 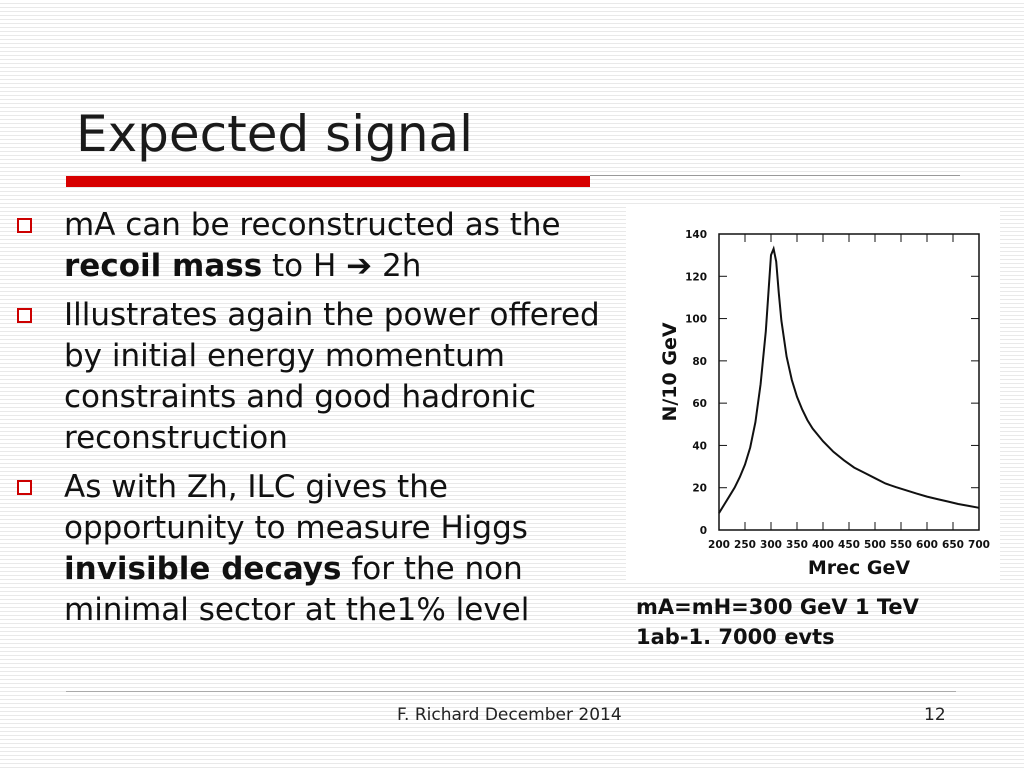 What do you see at coordinates (703, 531) in the screenshot?
I see `chart-y-tick-label: 0` at bounding box center [703, 531].